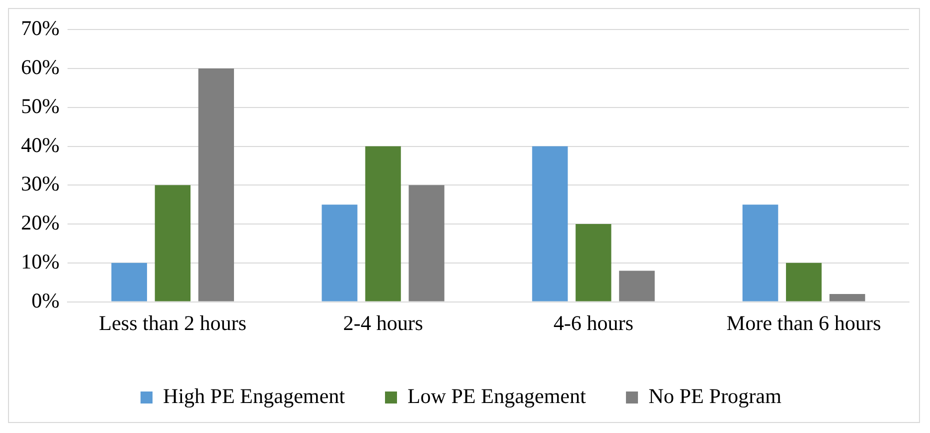 The width and height of the screenshot is (930, 433). Describe the element at coordinates (254, 396) in the screenshot. I see `legend-label: High PE Engagement` at that location.